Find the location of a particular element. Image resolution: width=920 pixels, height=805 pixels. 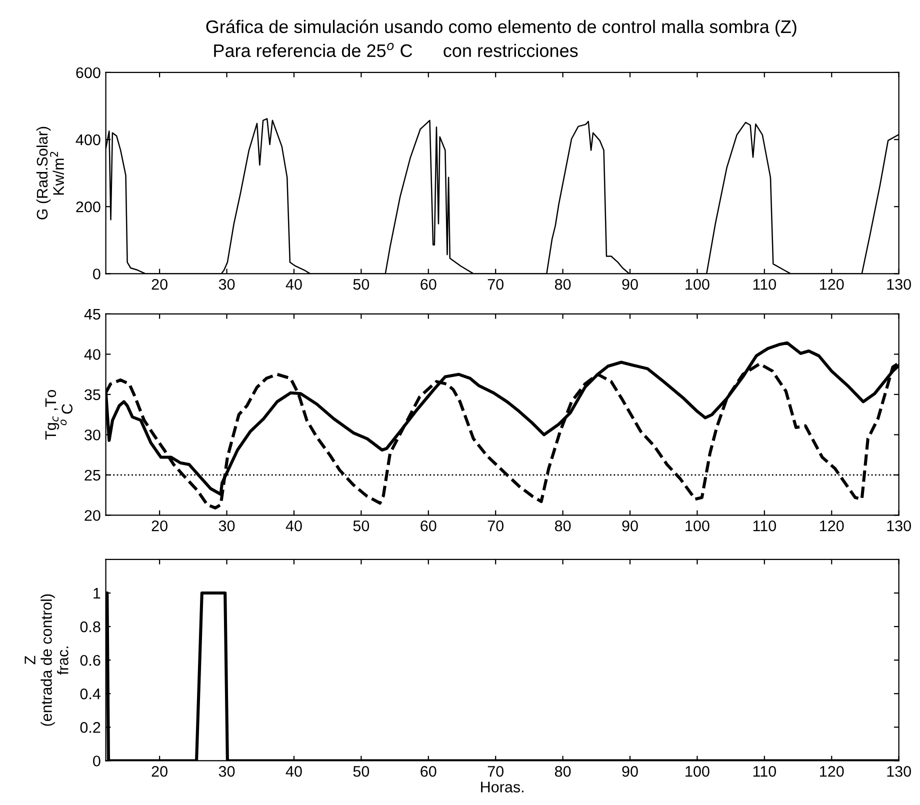

y-axis-title: G (Rad.Solar) Kw/m$^{2}$ is located at coordinates (50, 173).